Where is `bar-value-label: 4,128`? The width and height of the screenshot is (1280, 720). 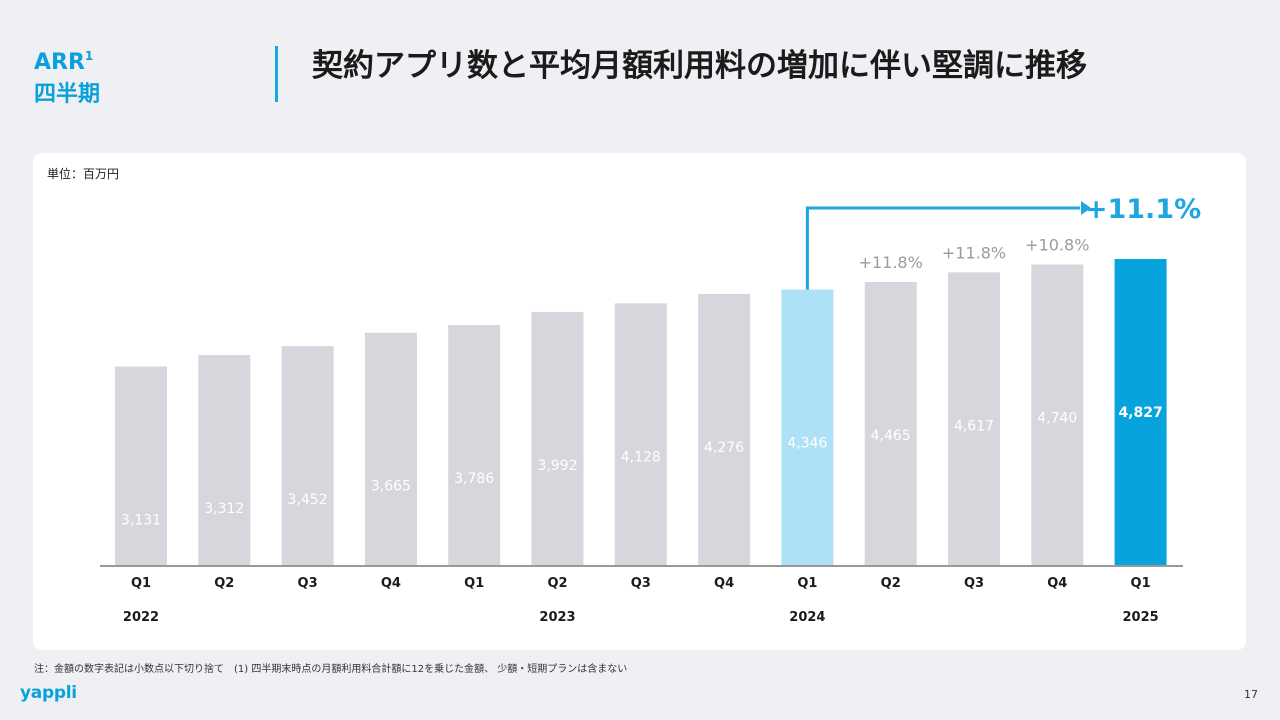
bar-value-label: 4,128 is located at coordinates (641, 457).